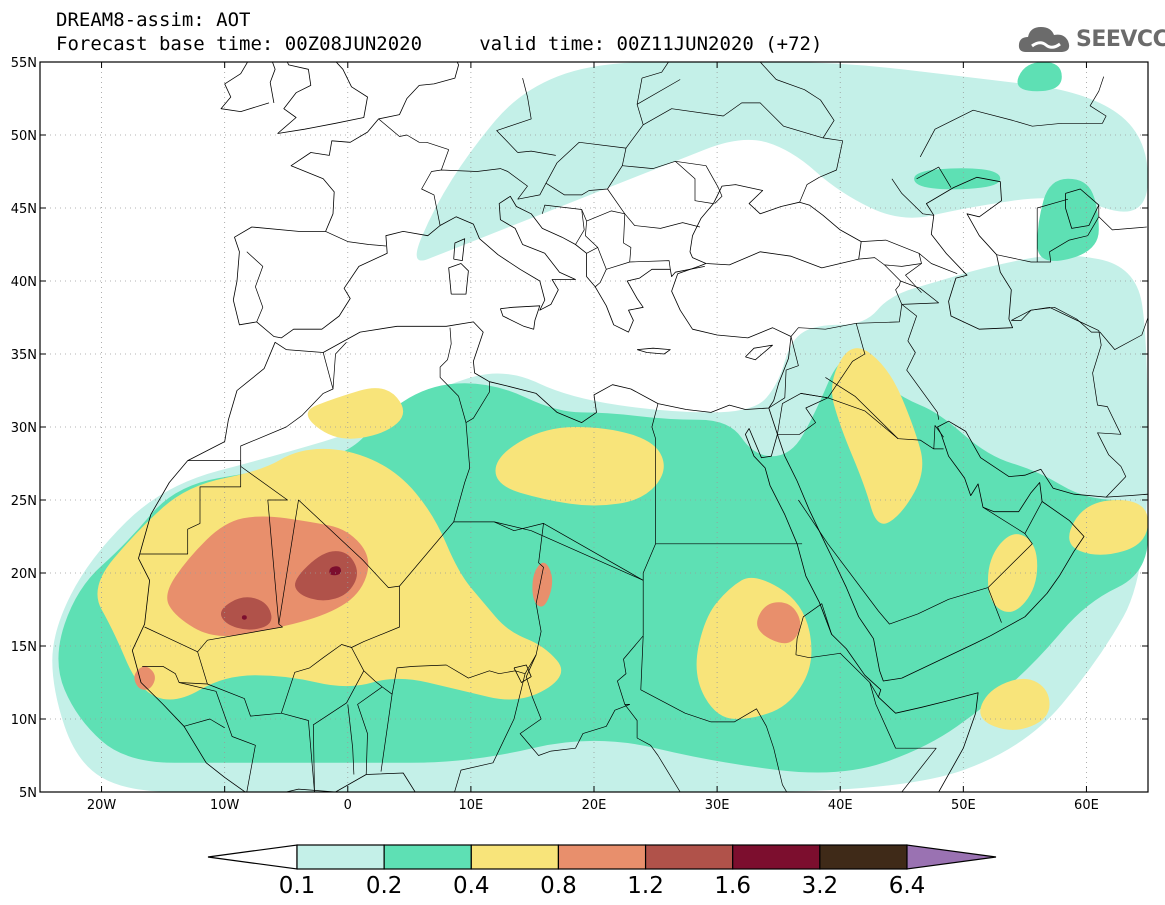 The image size is (1165, 905). What do you see at coordinates (717, 805) in the screenshot?
I see `x-tick-label: 30E` at bounding box center [717, 805].